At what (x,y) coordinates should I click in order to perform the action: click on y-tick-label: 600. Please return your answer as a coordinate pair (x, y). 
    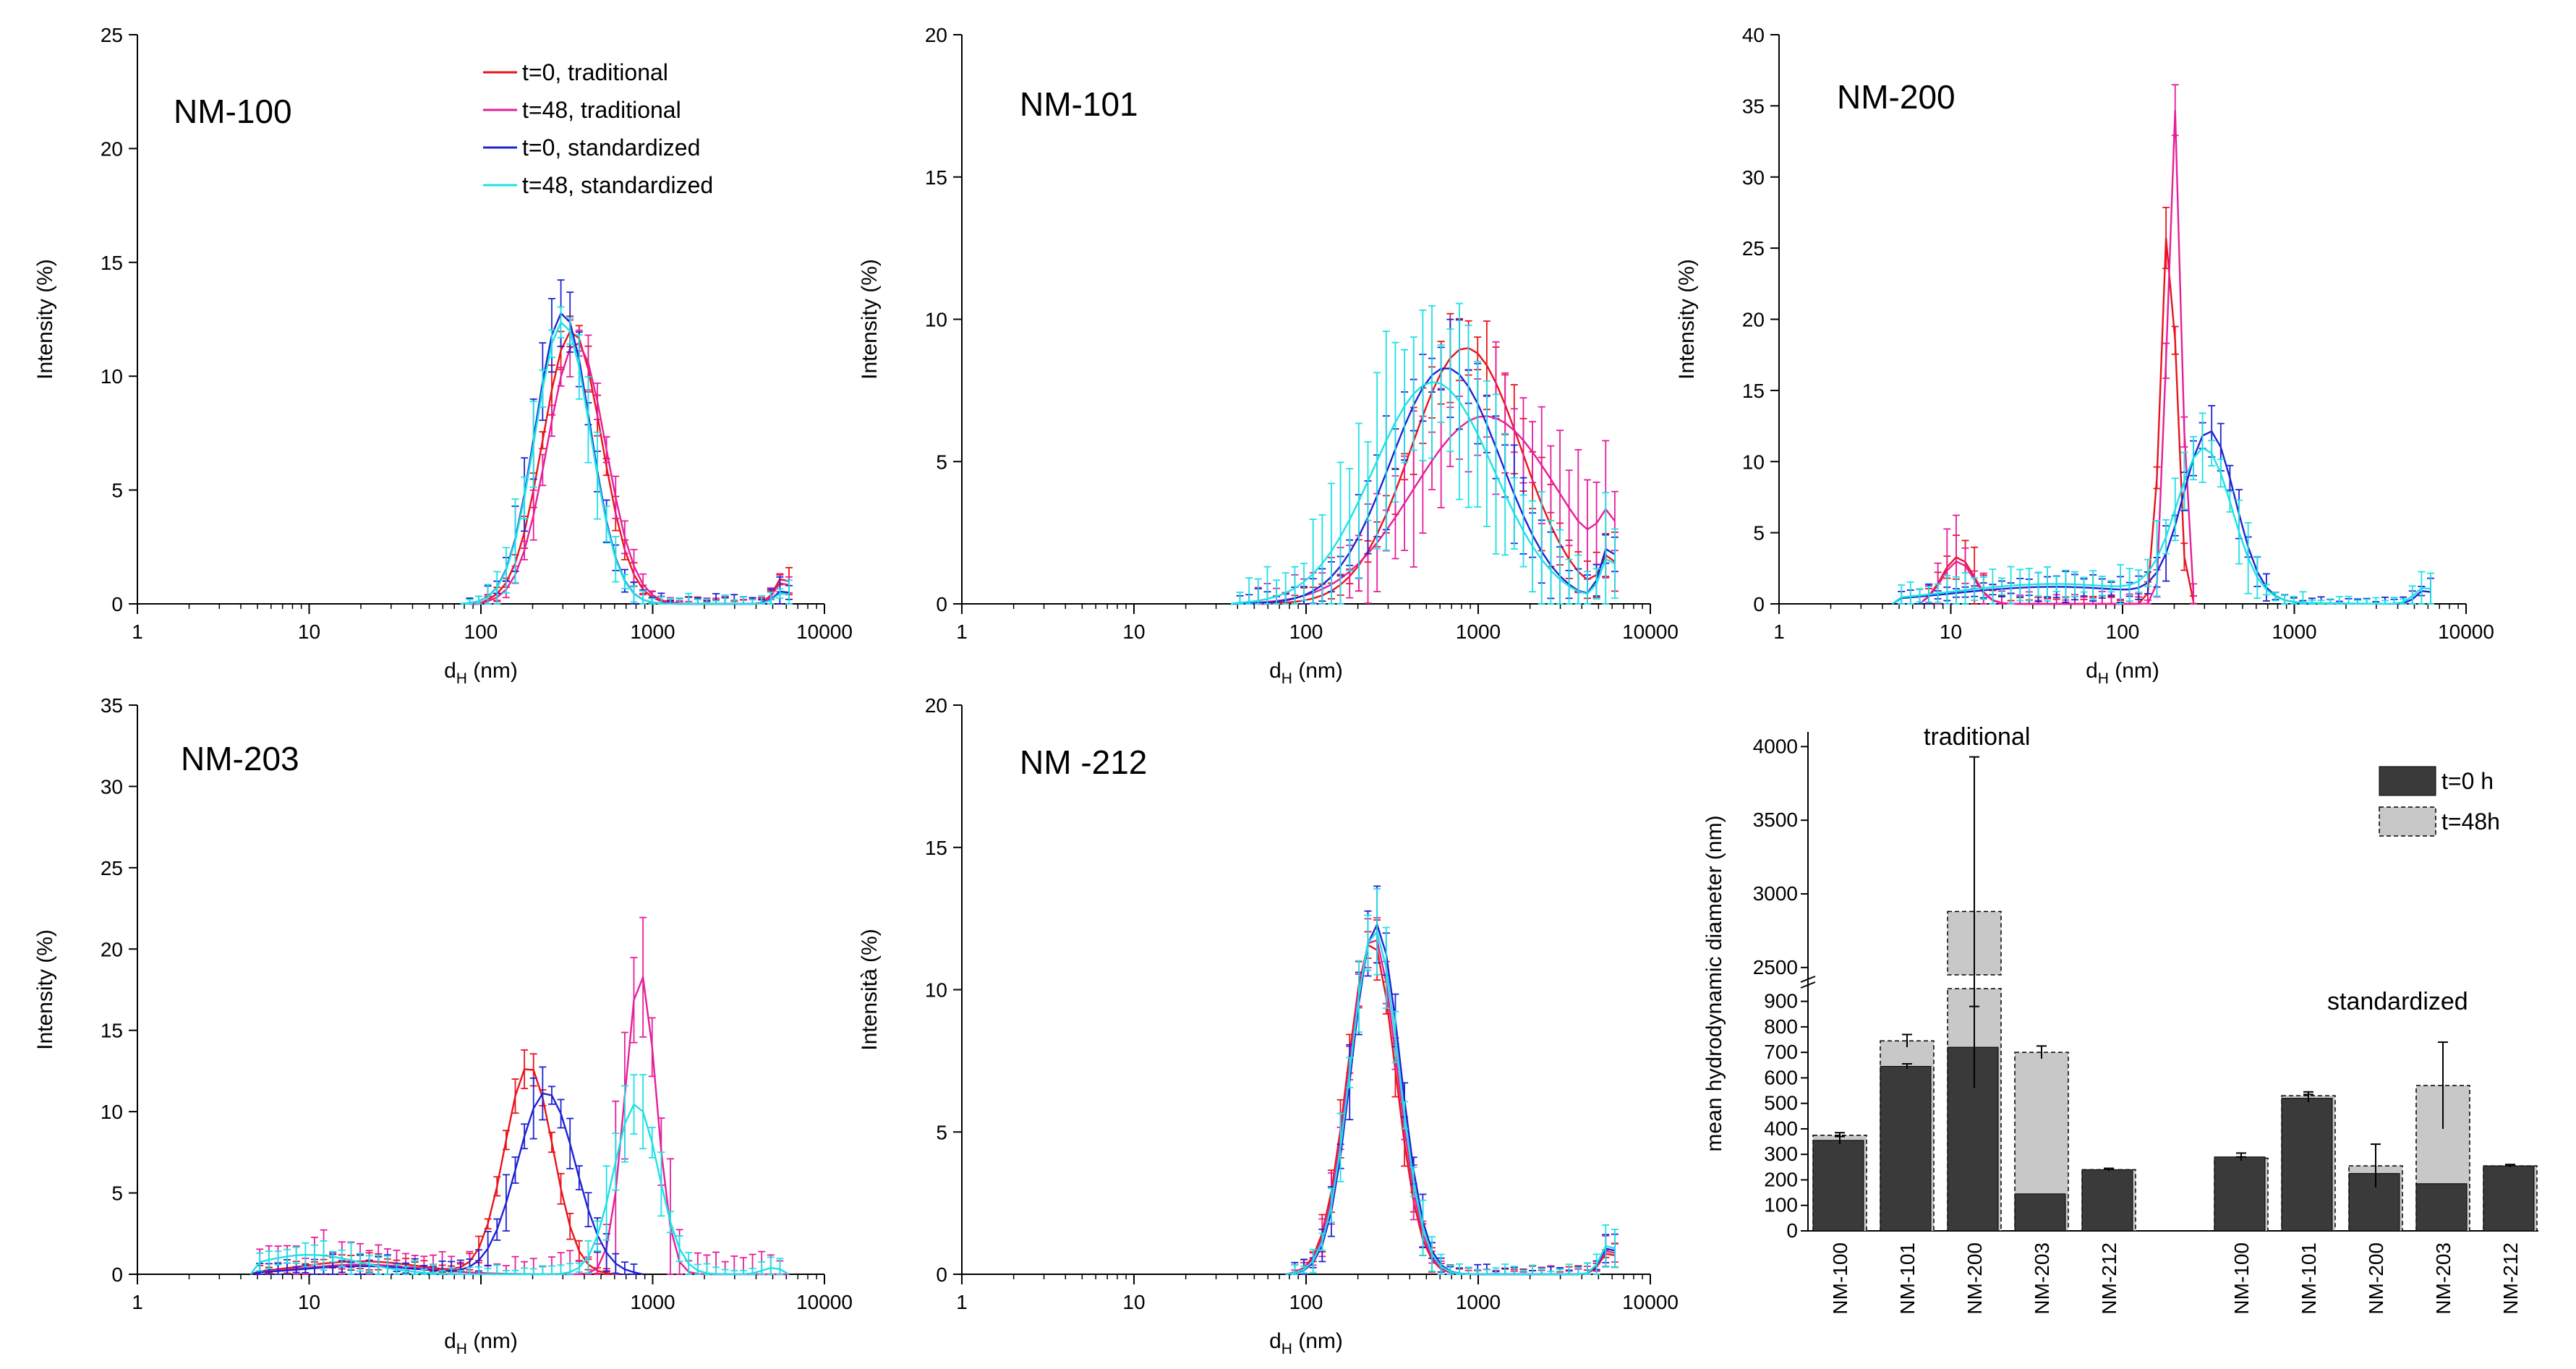
    Looking at the image, I should click on (1781, 1077).